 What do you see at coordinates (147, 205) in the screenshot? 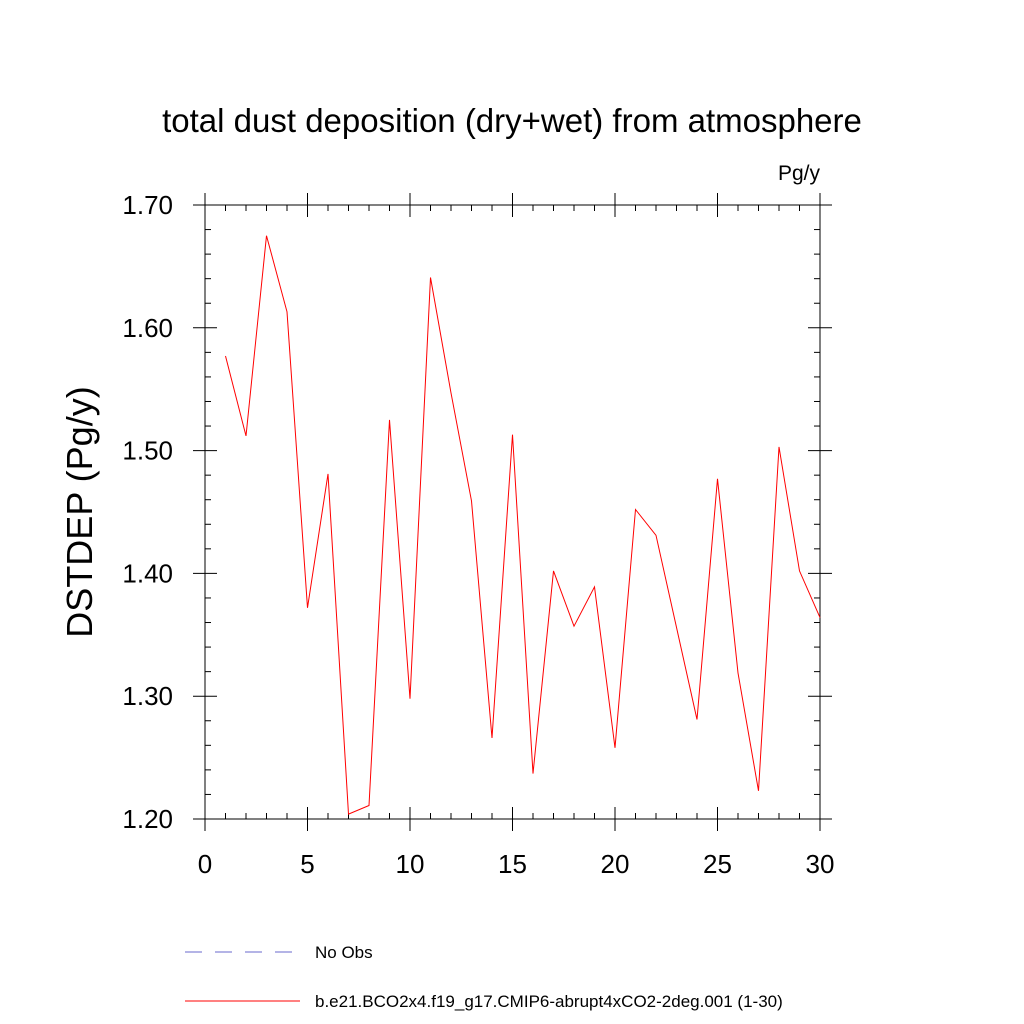
I see `y-tick-label: 1.70` at bounding box center [147, 205].